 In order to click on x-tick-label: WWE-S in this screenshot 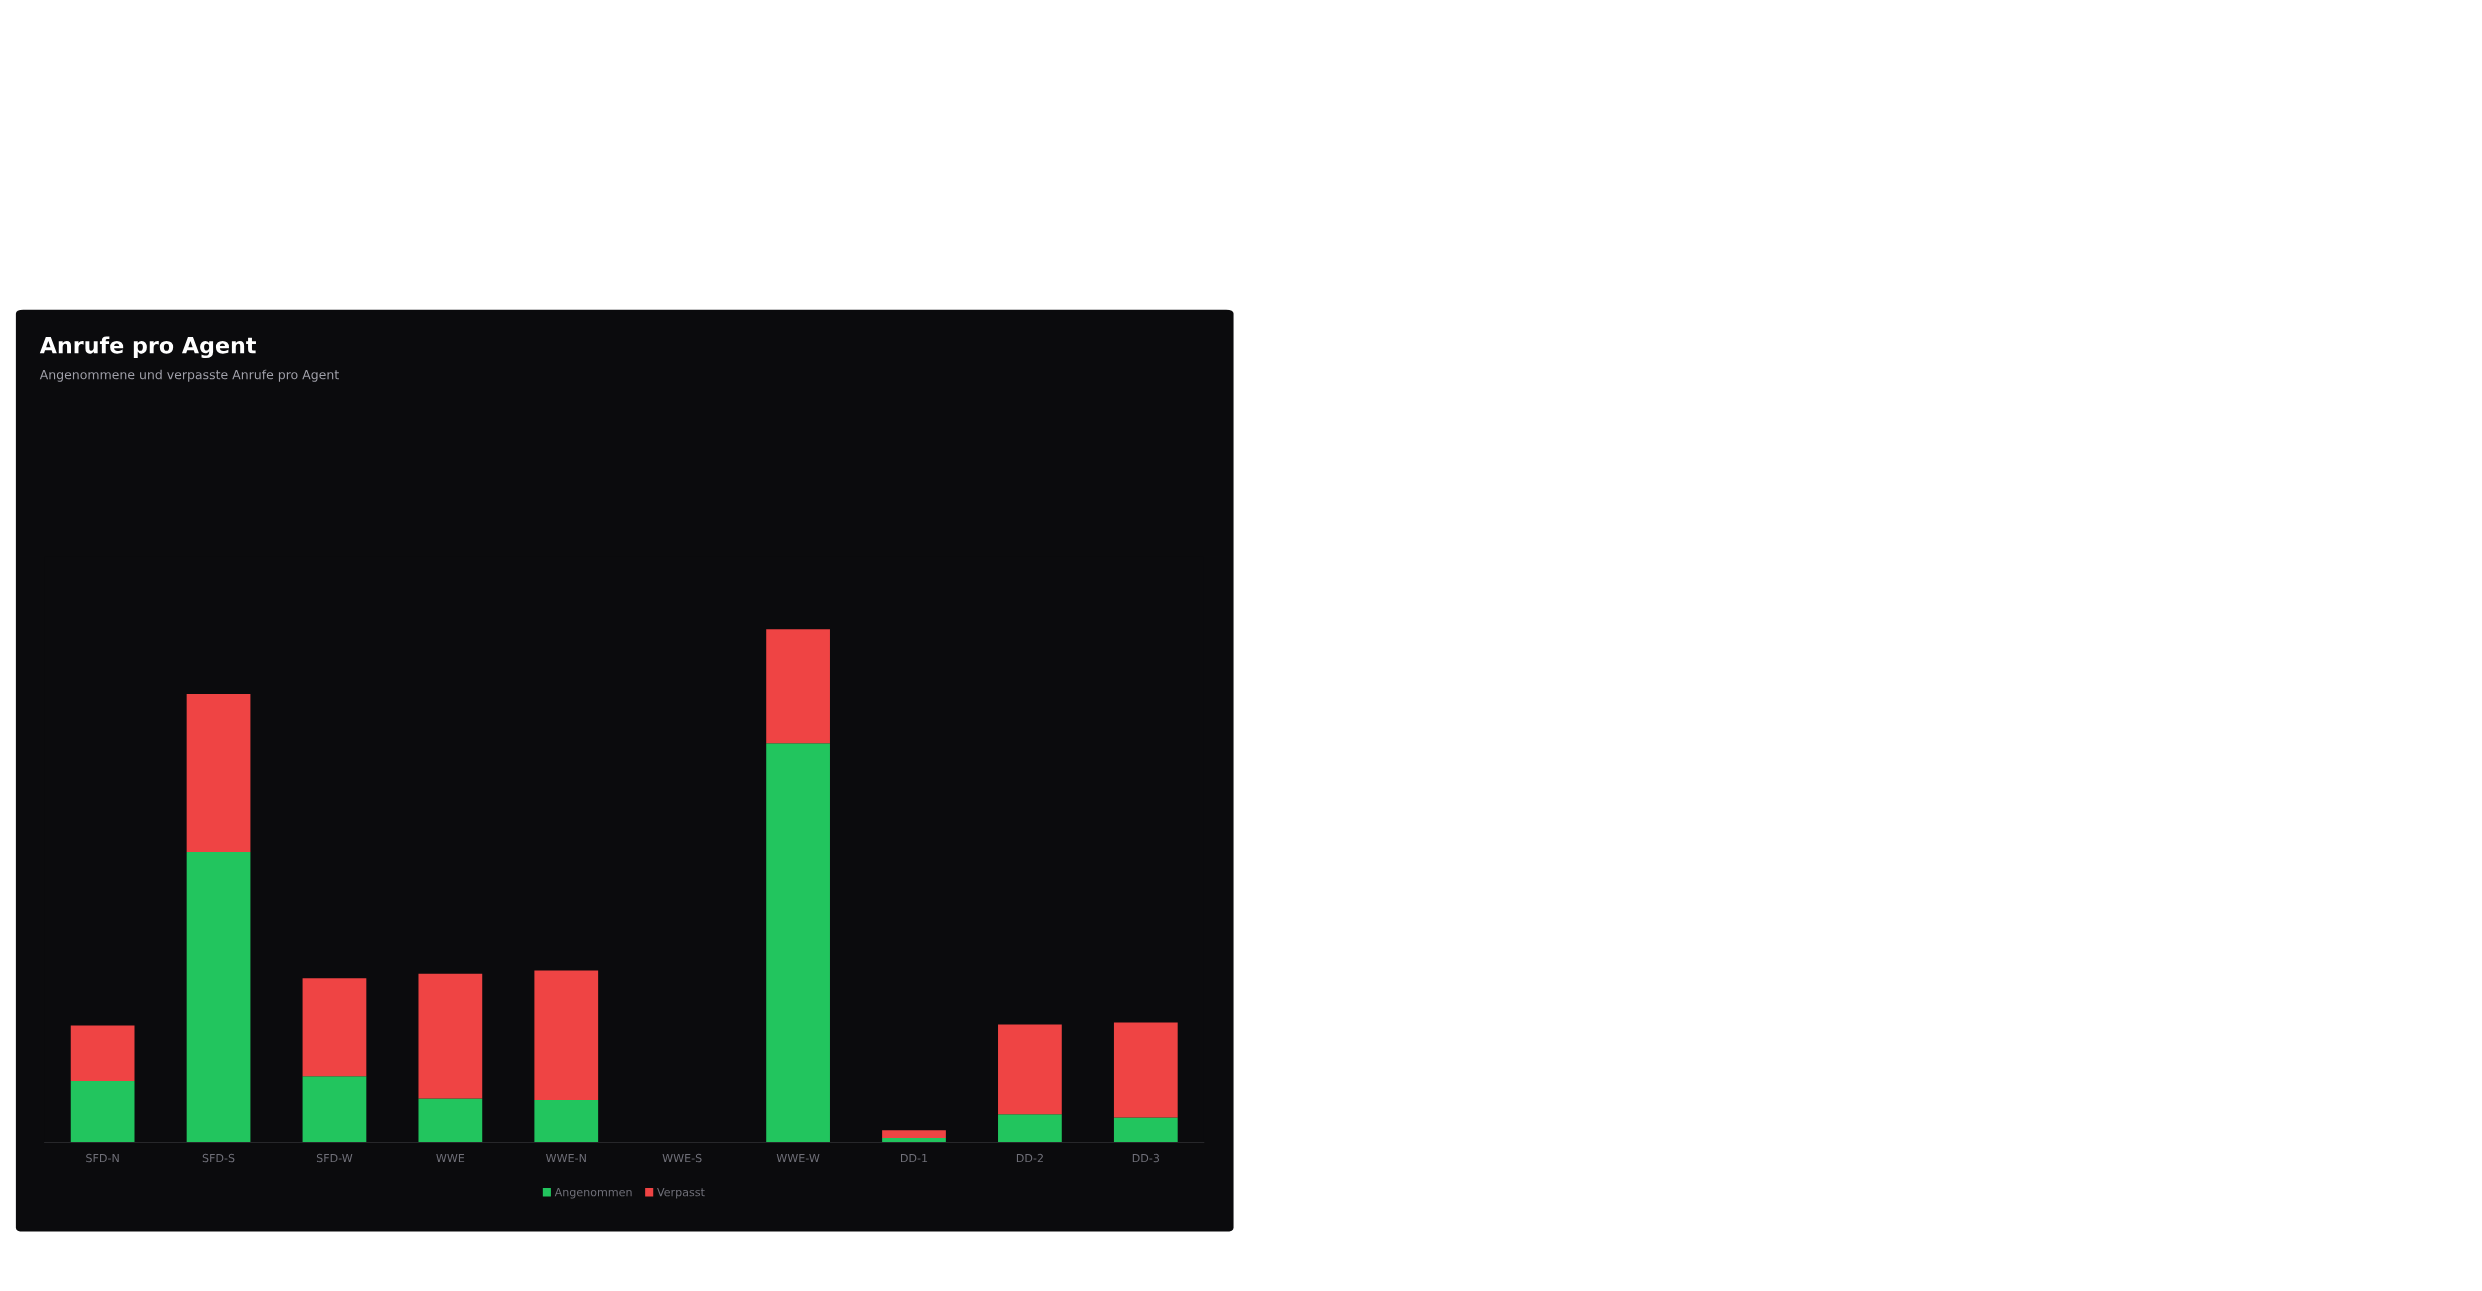, I will do `click(682, 1158)`.